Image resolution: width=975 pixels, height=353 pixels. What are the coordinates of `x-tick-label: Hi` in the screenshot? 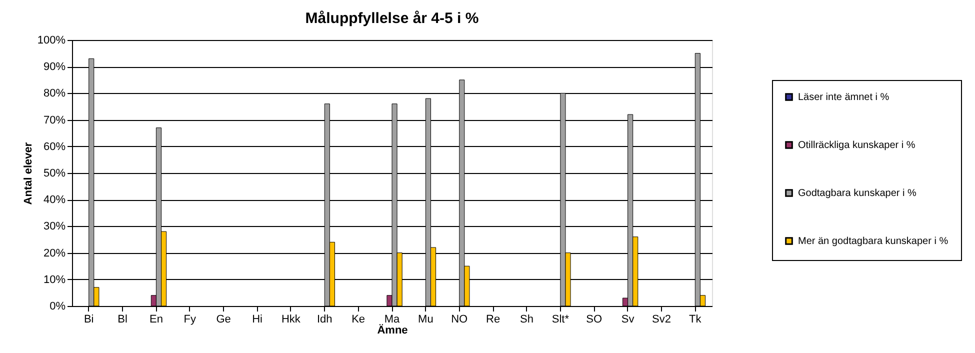 It's located at (257, 320).